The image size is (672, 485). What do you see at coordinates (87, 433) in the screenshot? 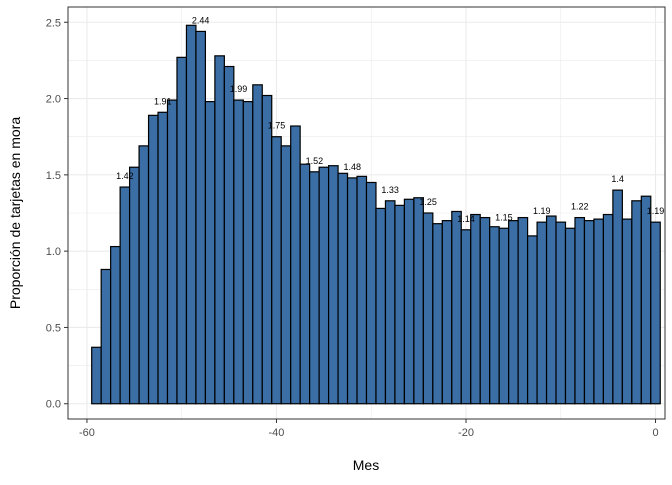
I see `x-tick-label: -60` at bounding box center [87, 433].